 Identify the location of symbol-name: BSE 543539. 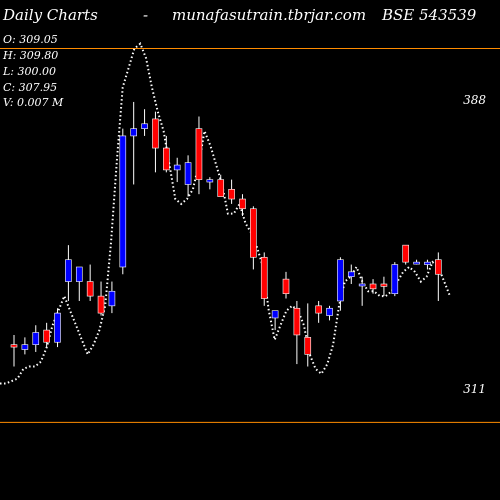
(429, 15).